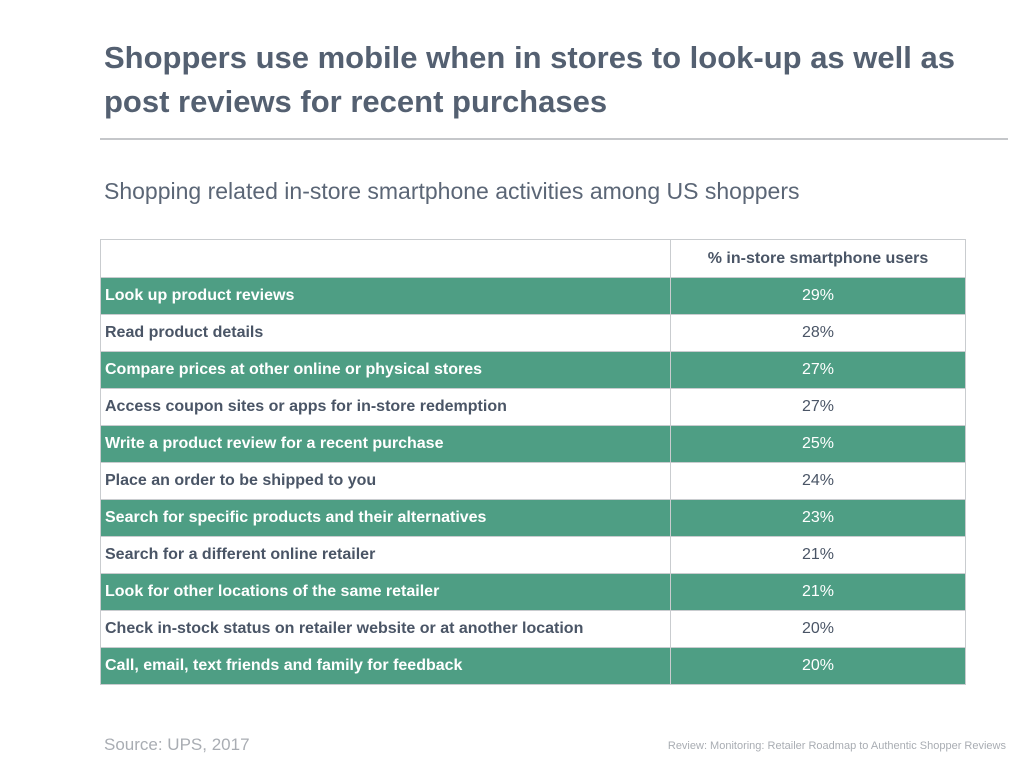 Image resolution: width=1024 pixels, height=768 pixels. Describe the element at coordinates (818, 296) in the screenshot. I see `percent-value: 29%` at that location.